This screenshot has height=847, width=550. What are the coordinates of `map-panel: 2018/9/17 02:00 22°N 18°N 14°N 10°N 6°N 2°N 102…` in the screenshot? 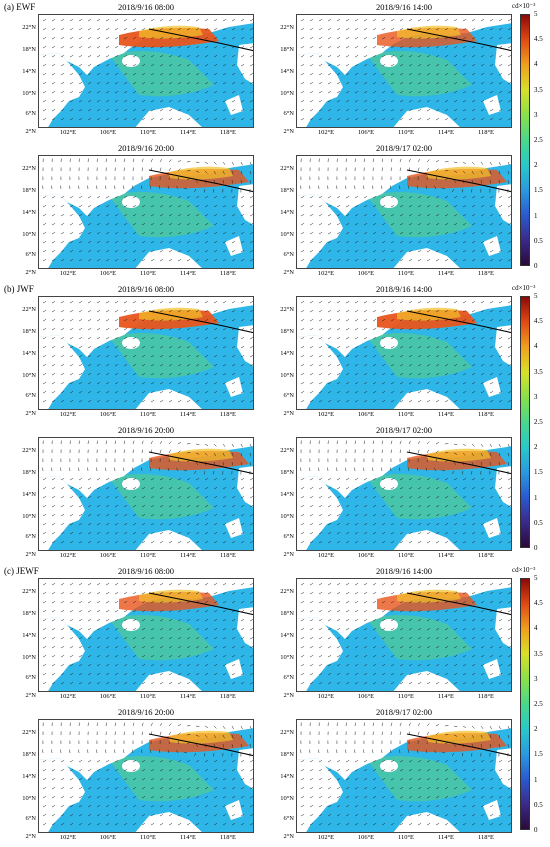 It's located at (396, 212).